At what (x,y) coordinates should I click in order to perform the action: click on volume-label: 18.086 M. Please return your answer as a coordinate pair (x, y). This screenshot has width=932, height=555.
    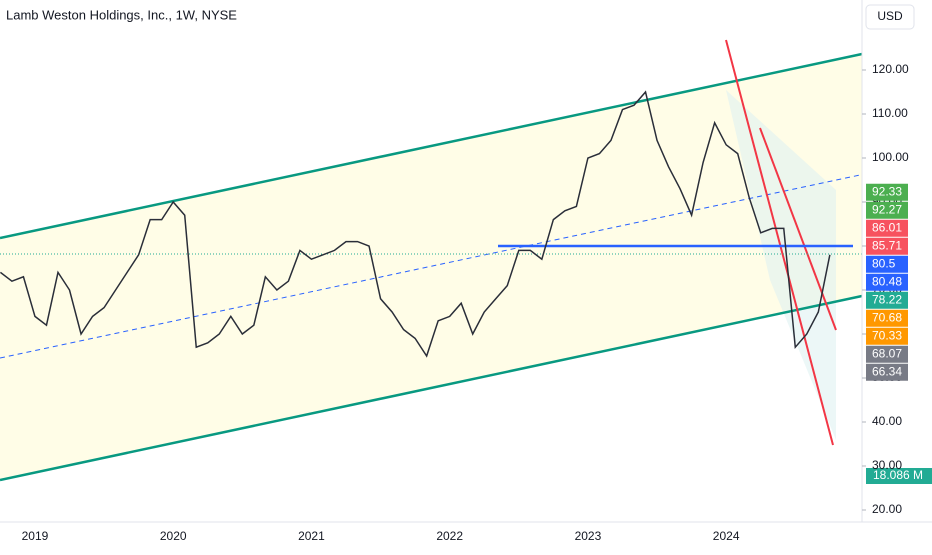
    Looking at the image, I should click on (898, 475).